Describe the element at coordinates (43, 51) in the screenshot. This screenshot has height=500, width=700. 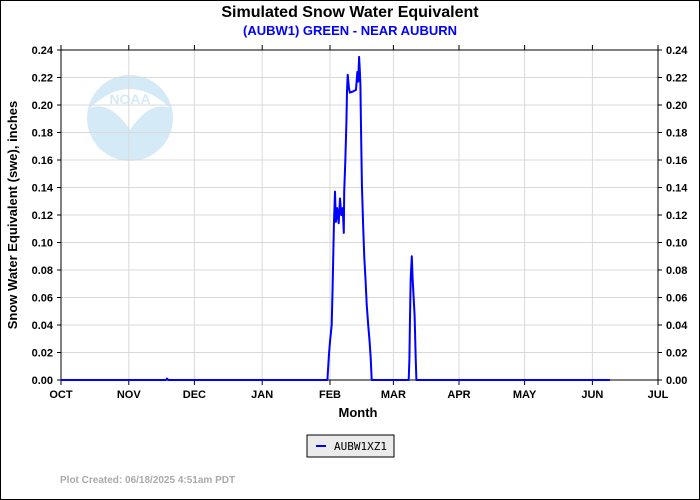
I see `y-tick-label-left: 0.24` at that location.